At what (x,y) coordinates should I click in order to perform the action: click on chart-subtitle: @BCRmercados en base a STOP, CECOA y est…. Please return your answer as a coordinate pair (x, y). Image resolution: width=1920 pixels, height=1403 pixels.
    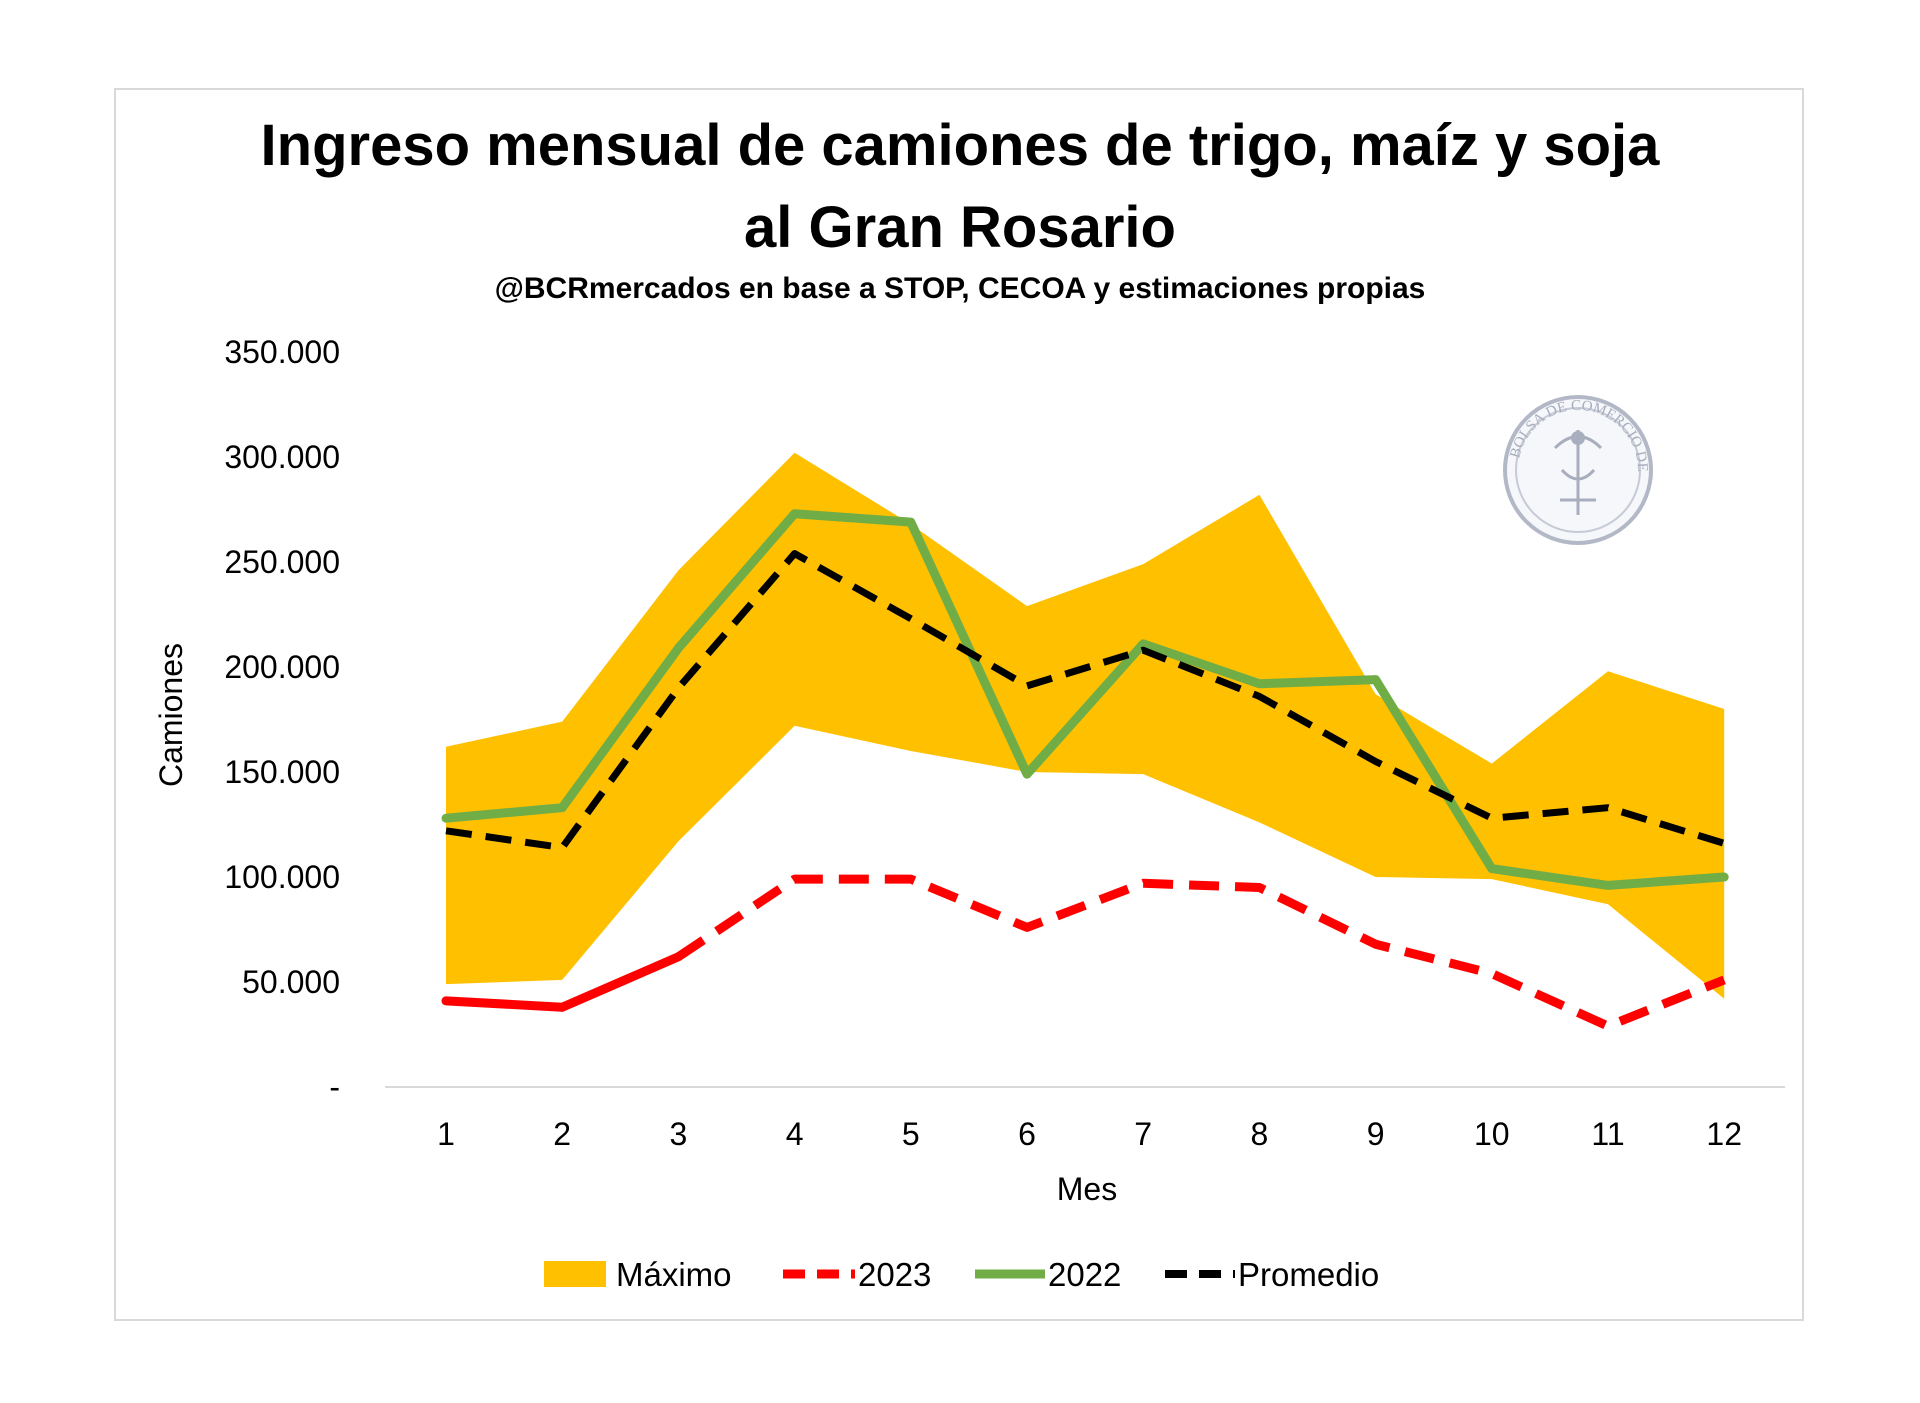
    Looking at the image, I should click on (960, 288).